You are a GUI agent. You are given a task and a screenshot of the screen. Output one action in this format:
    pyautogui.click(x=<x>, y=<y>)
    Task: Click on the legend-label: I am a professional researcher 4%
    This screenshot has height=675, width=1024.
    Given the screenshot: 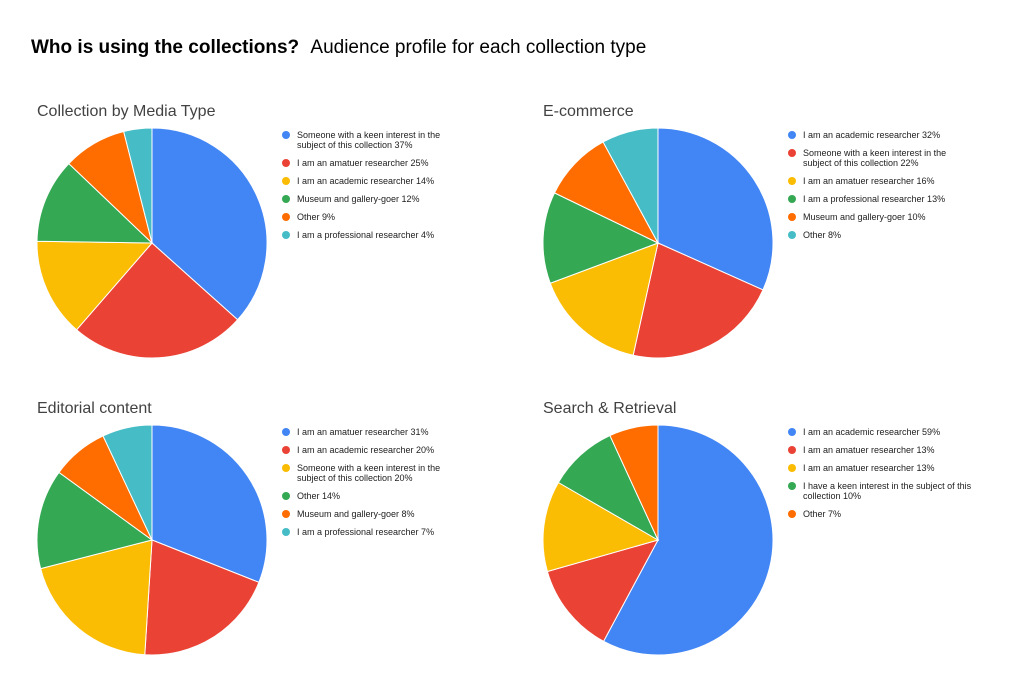 What is the action you would take?
    pyautogui.click(x=366, y=235)
    